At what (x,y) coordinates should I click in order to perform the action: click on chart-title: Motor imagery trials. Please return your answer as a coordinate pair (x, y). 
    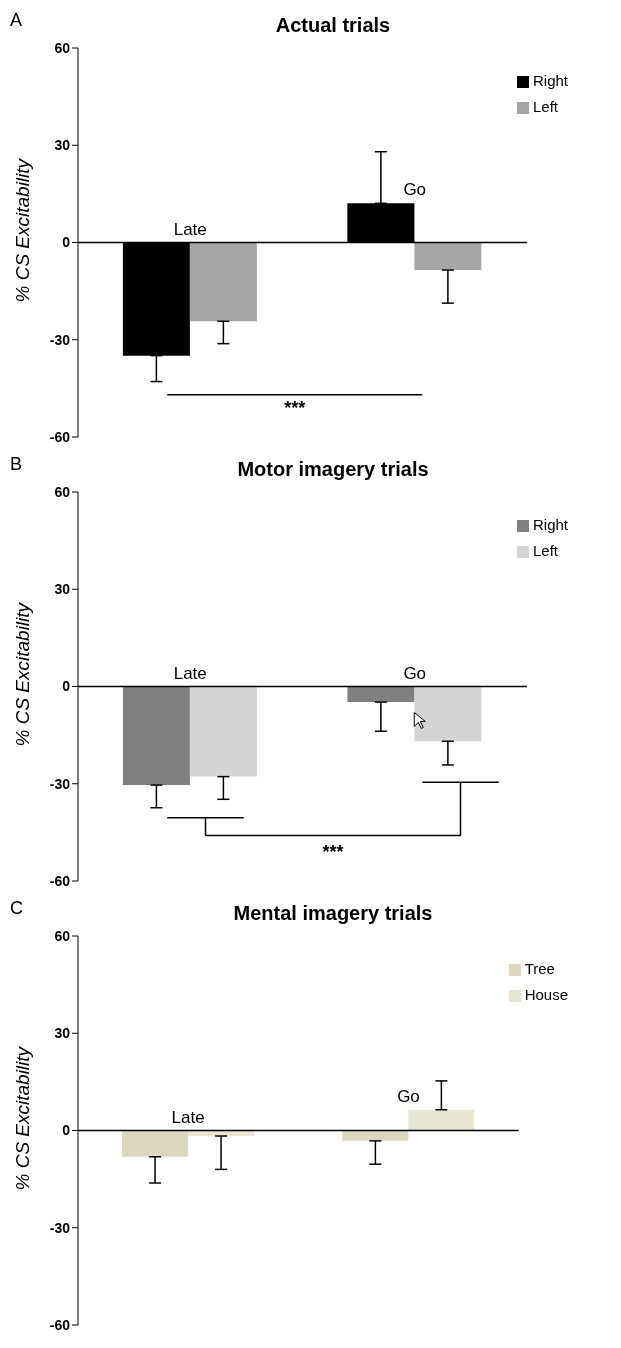
    Looking at the image, I should click on (333, 469).